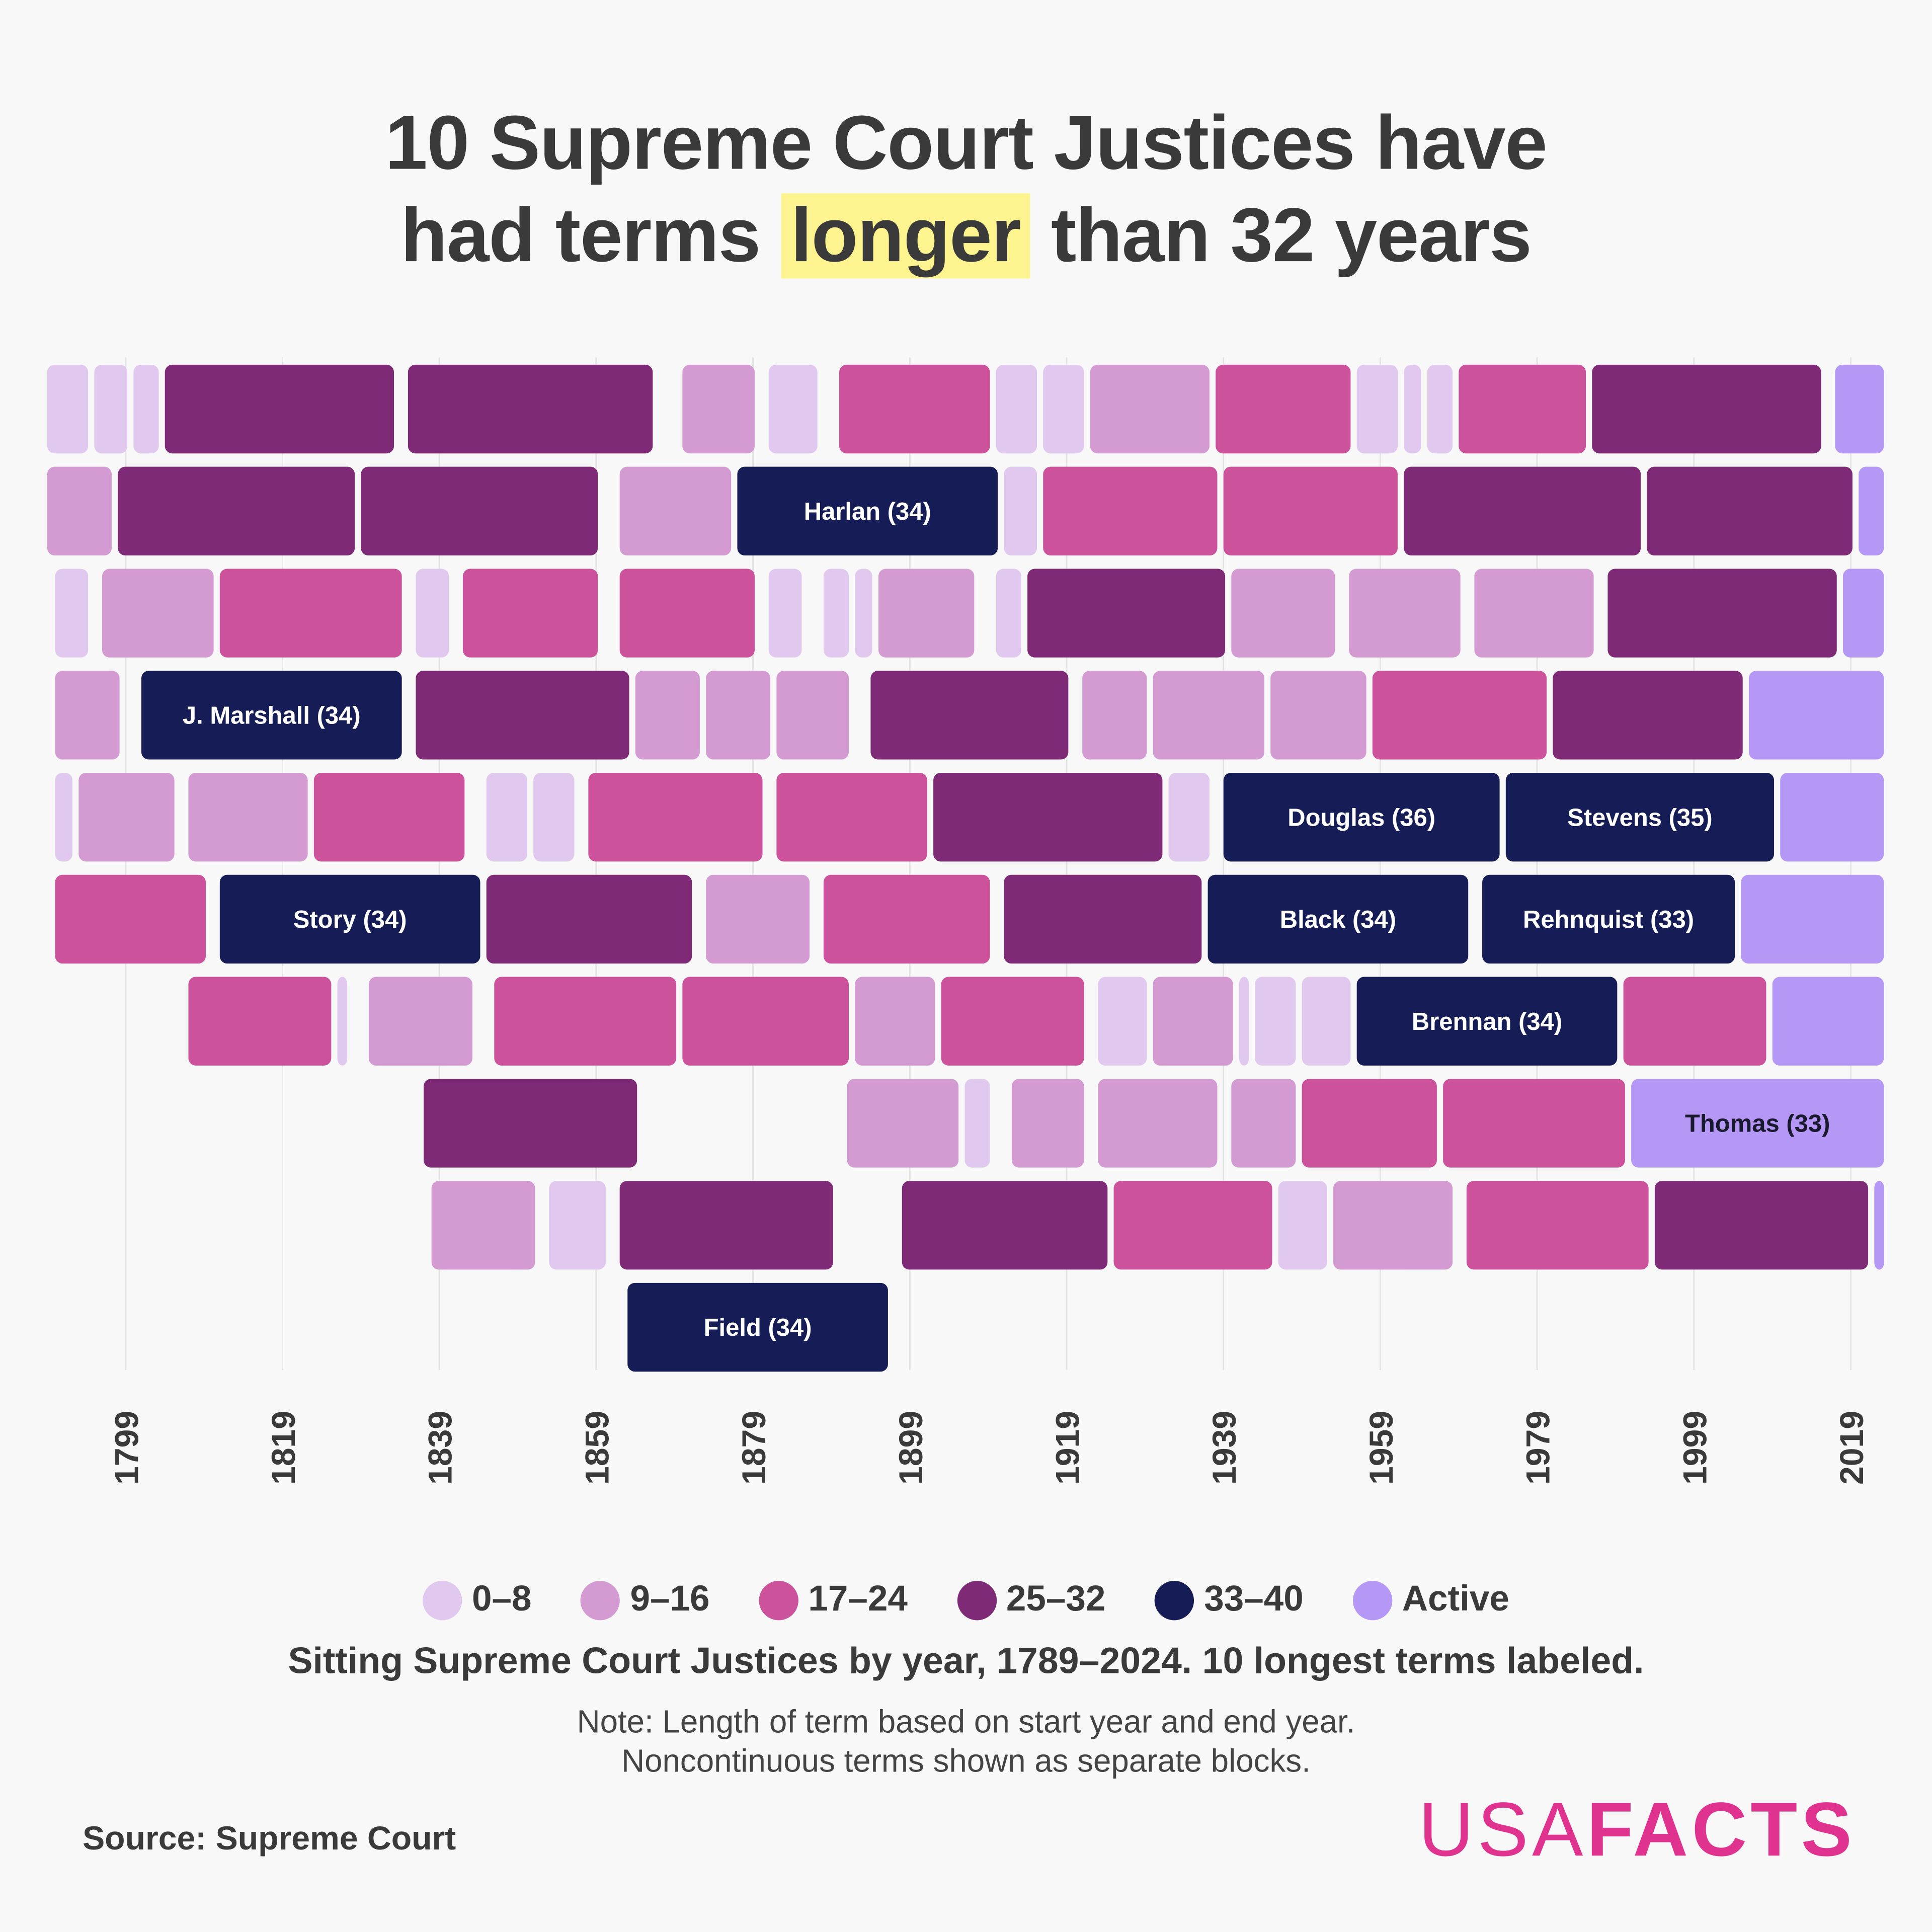 The width and height of the screenshot is (1932, 1932). I want to click on legend: 0–8 9–16 17–24 25–32 33–40 Active, so click(966, 1600).